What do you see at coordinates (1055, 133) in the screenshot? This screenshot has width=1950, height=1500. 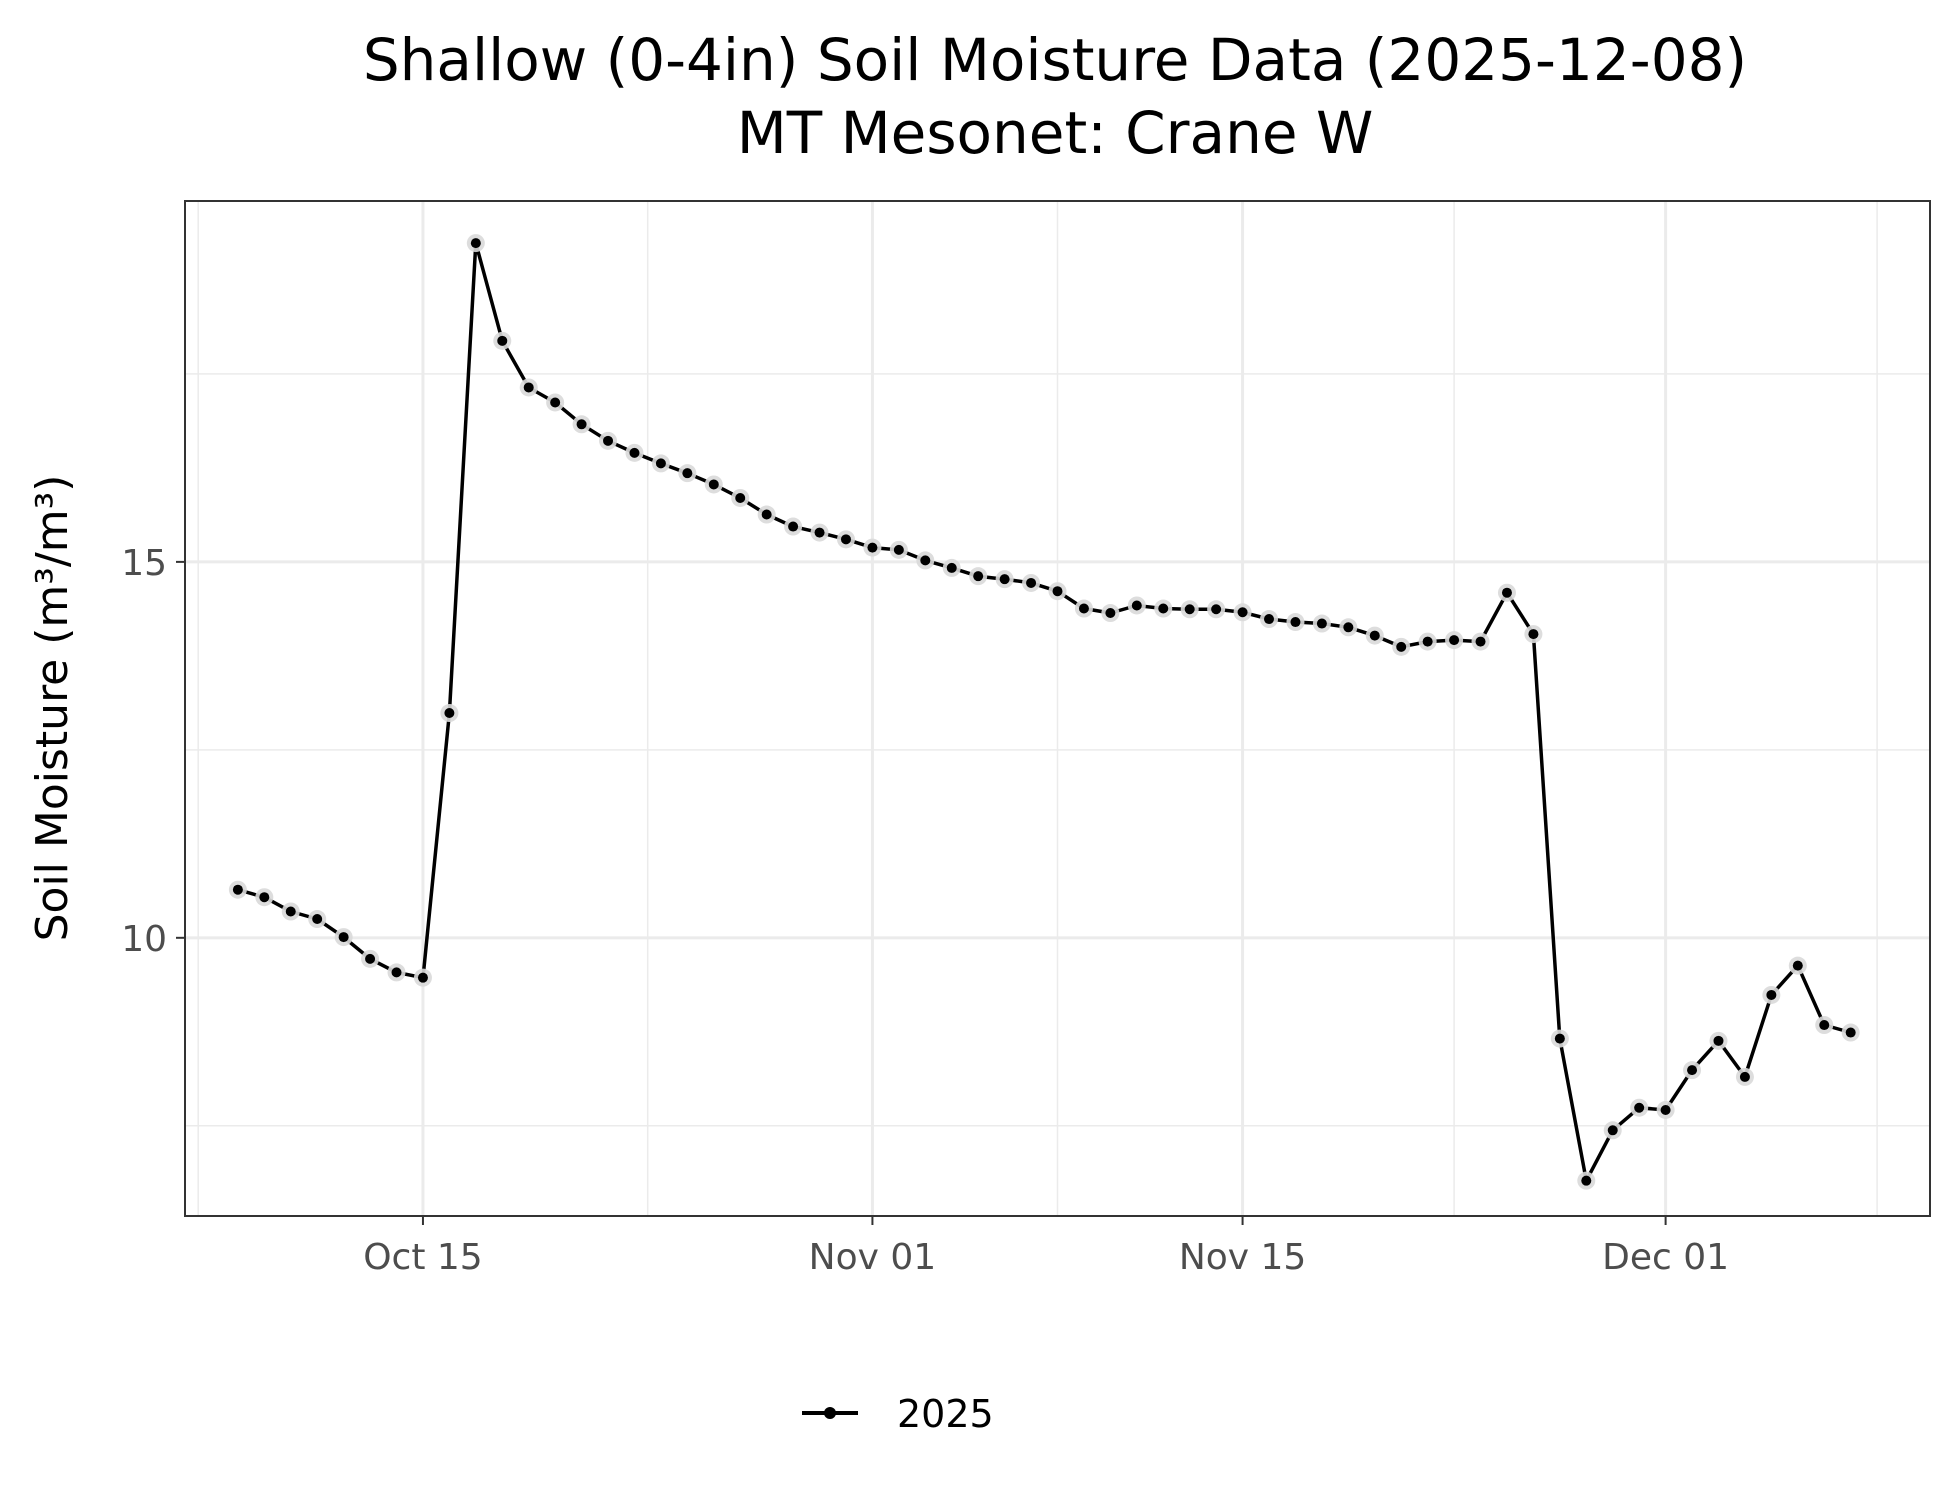 I see `chart-subtitle: MT Mesonet: Crane W` at bounding box center [1055, 133].